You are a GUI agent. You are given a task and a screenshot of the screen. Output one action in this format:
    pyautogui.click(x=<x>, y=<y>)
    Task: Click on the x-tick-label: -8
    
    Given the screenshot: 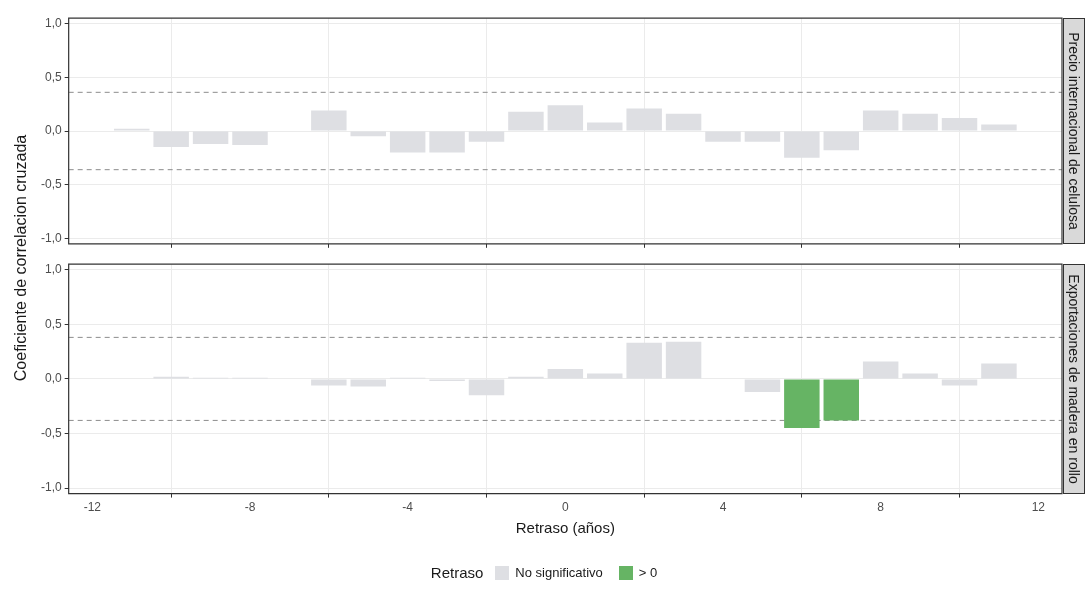 What is the action you would take?
    pyautogui.click(x=250, y=507)
    